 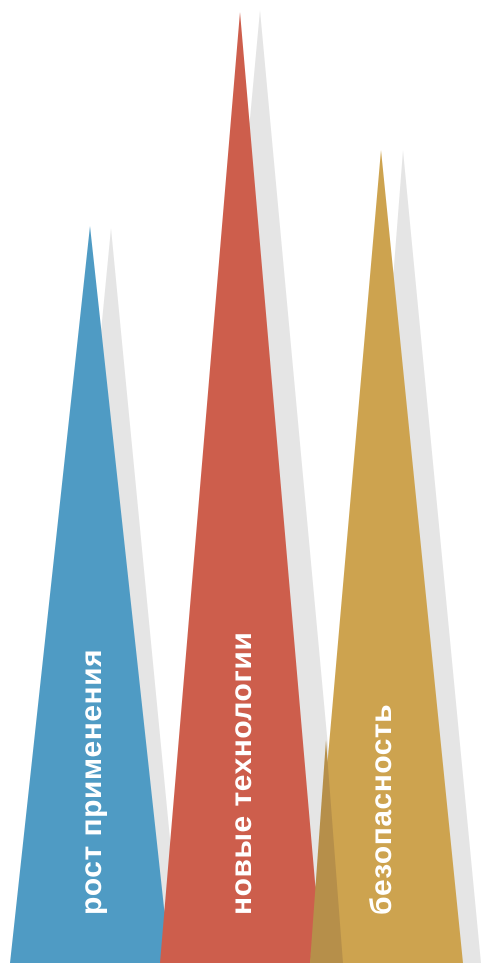 I want to click on peak-overlap-shade, so click(x=326, y=851).